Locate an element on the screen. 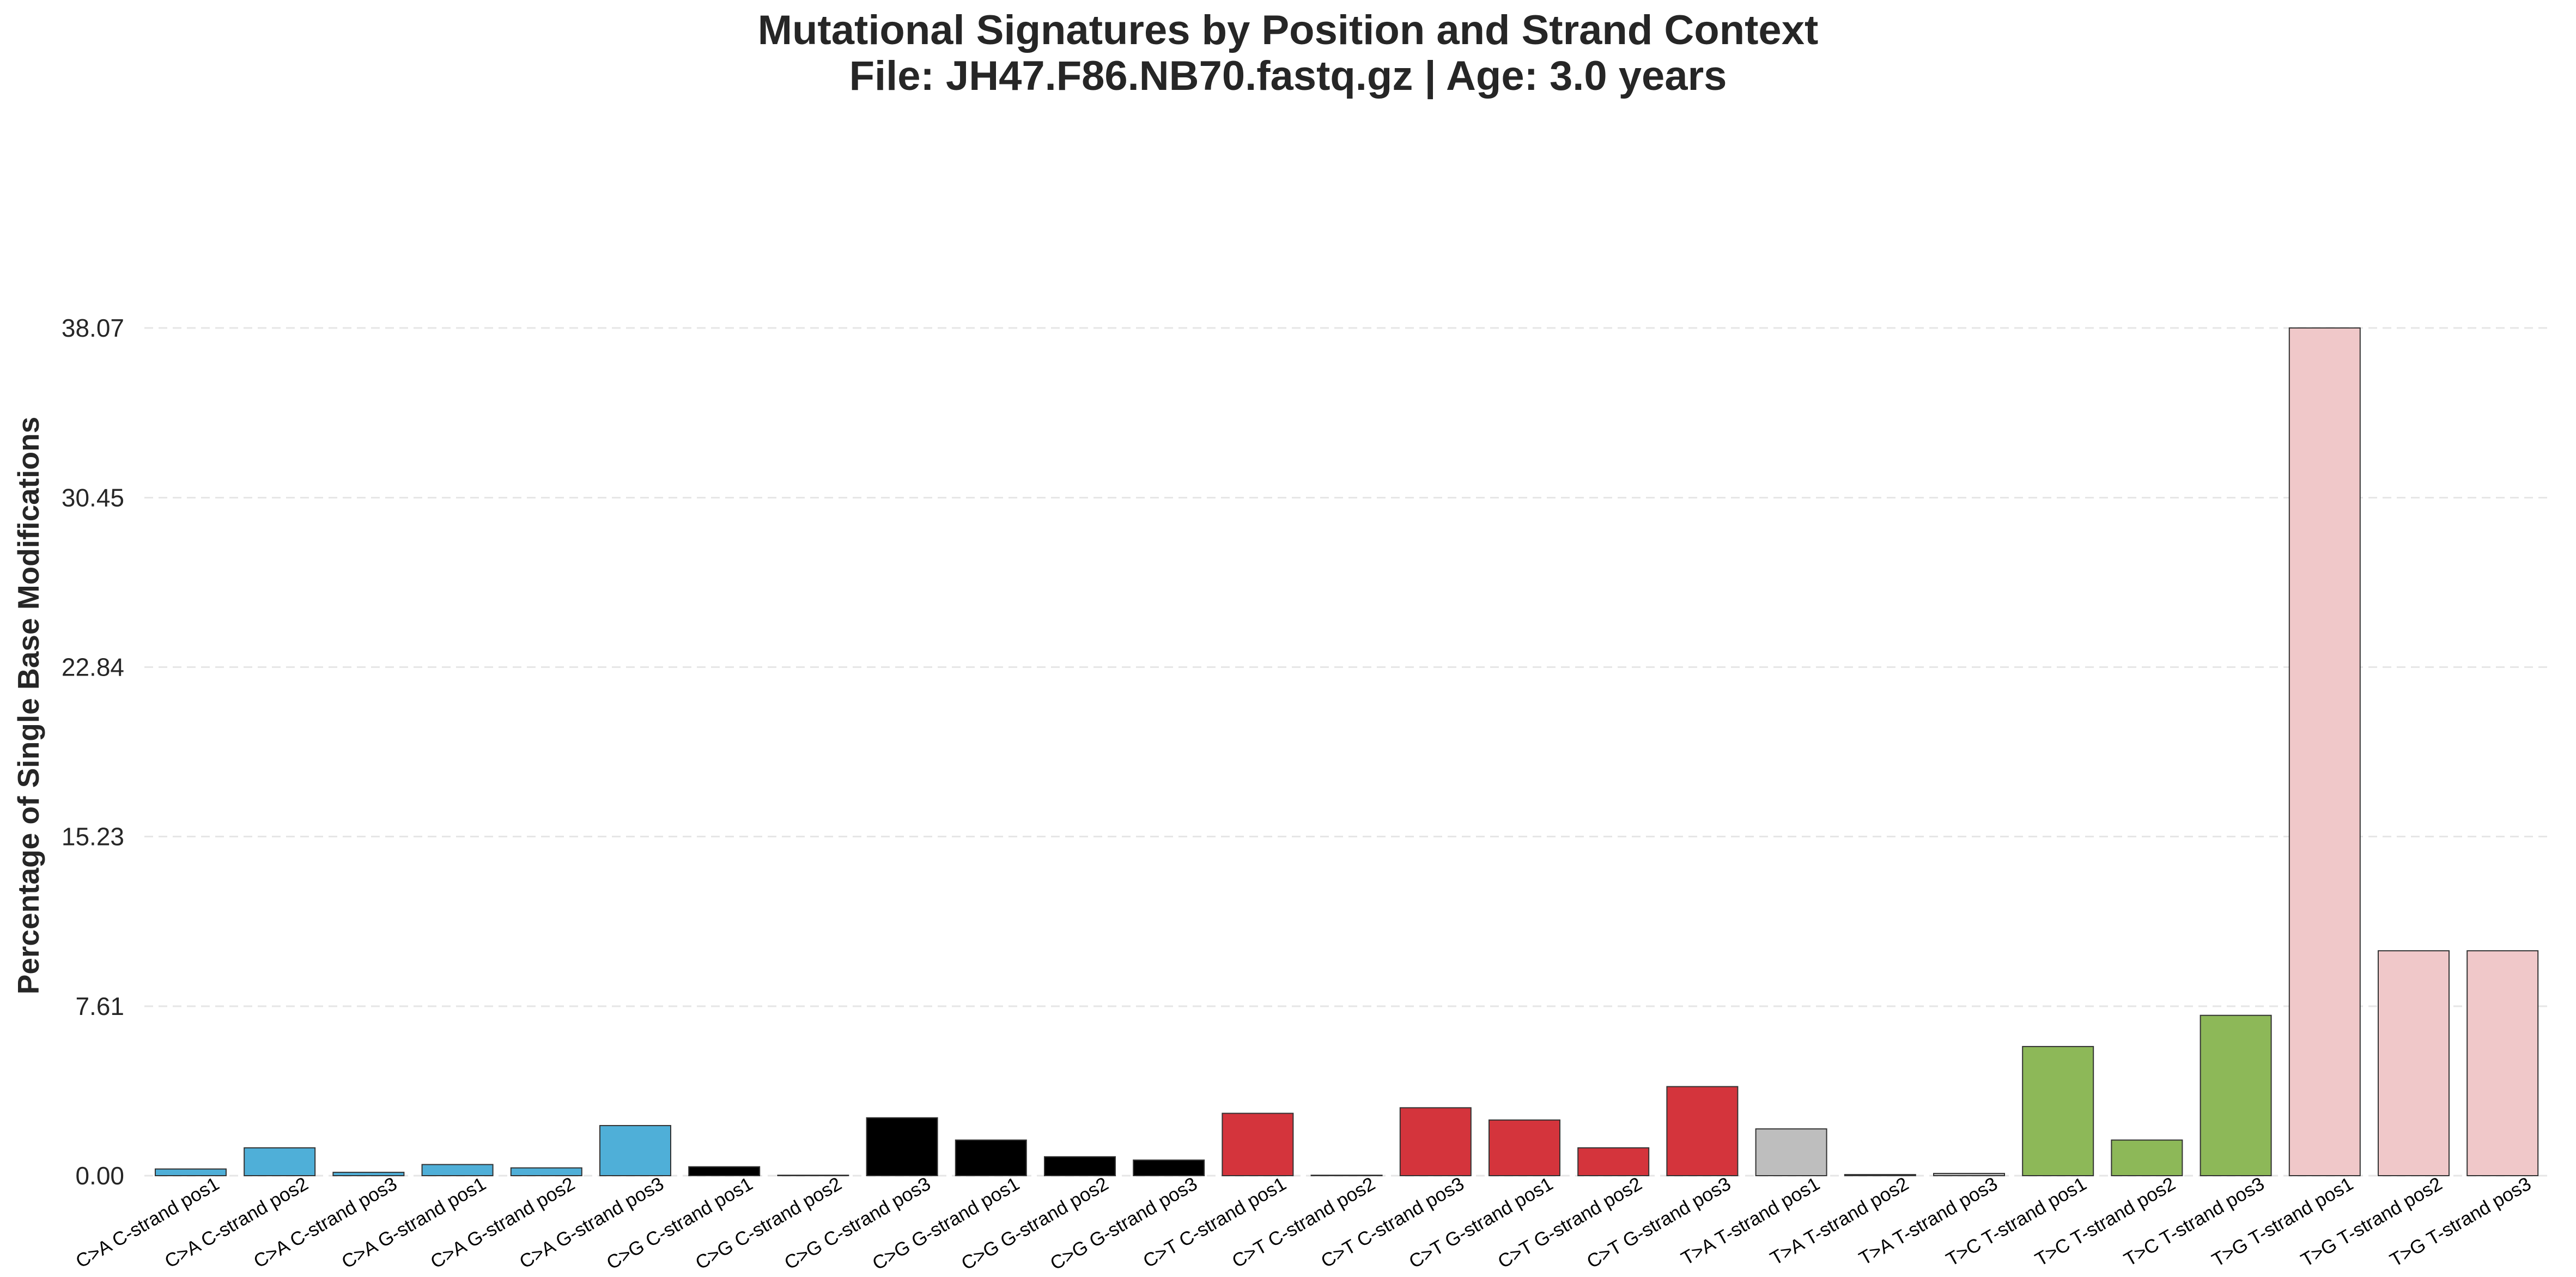 The image size is (2576, 1277). x-tick-label: C>G C-strand pos3 is located at coordinates (858, 1224).